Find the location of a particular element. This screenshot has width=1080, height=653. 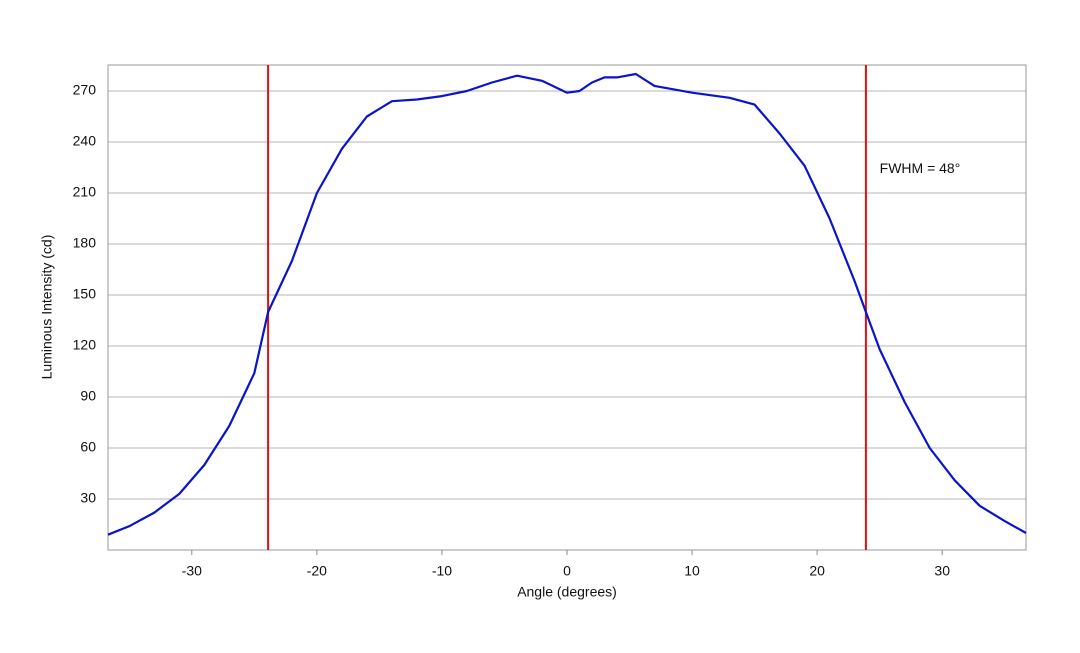

y-tick-label: 210 is located at coordinates (85, 192).